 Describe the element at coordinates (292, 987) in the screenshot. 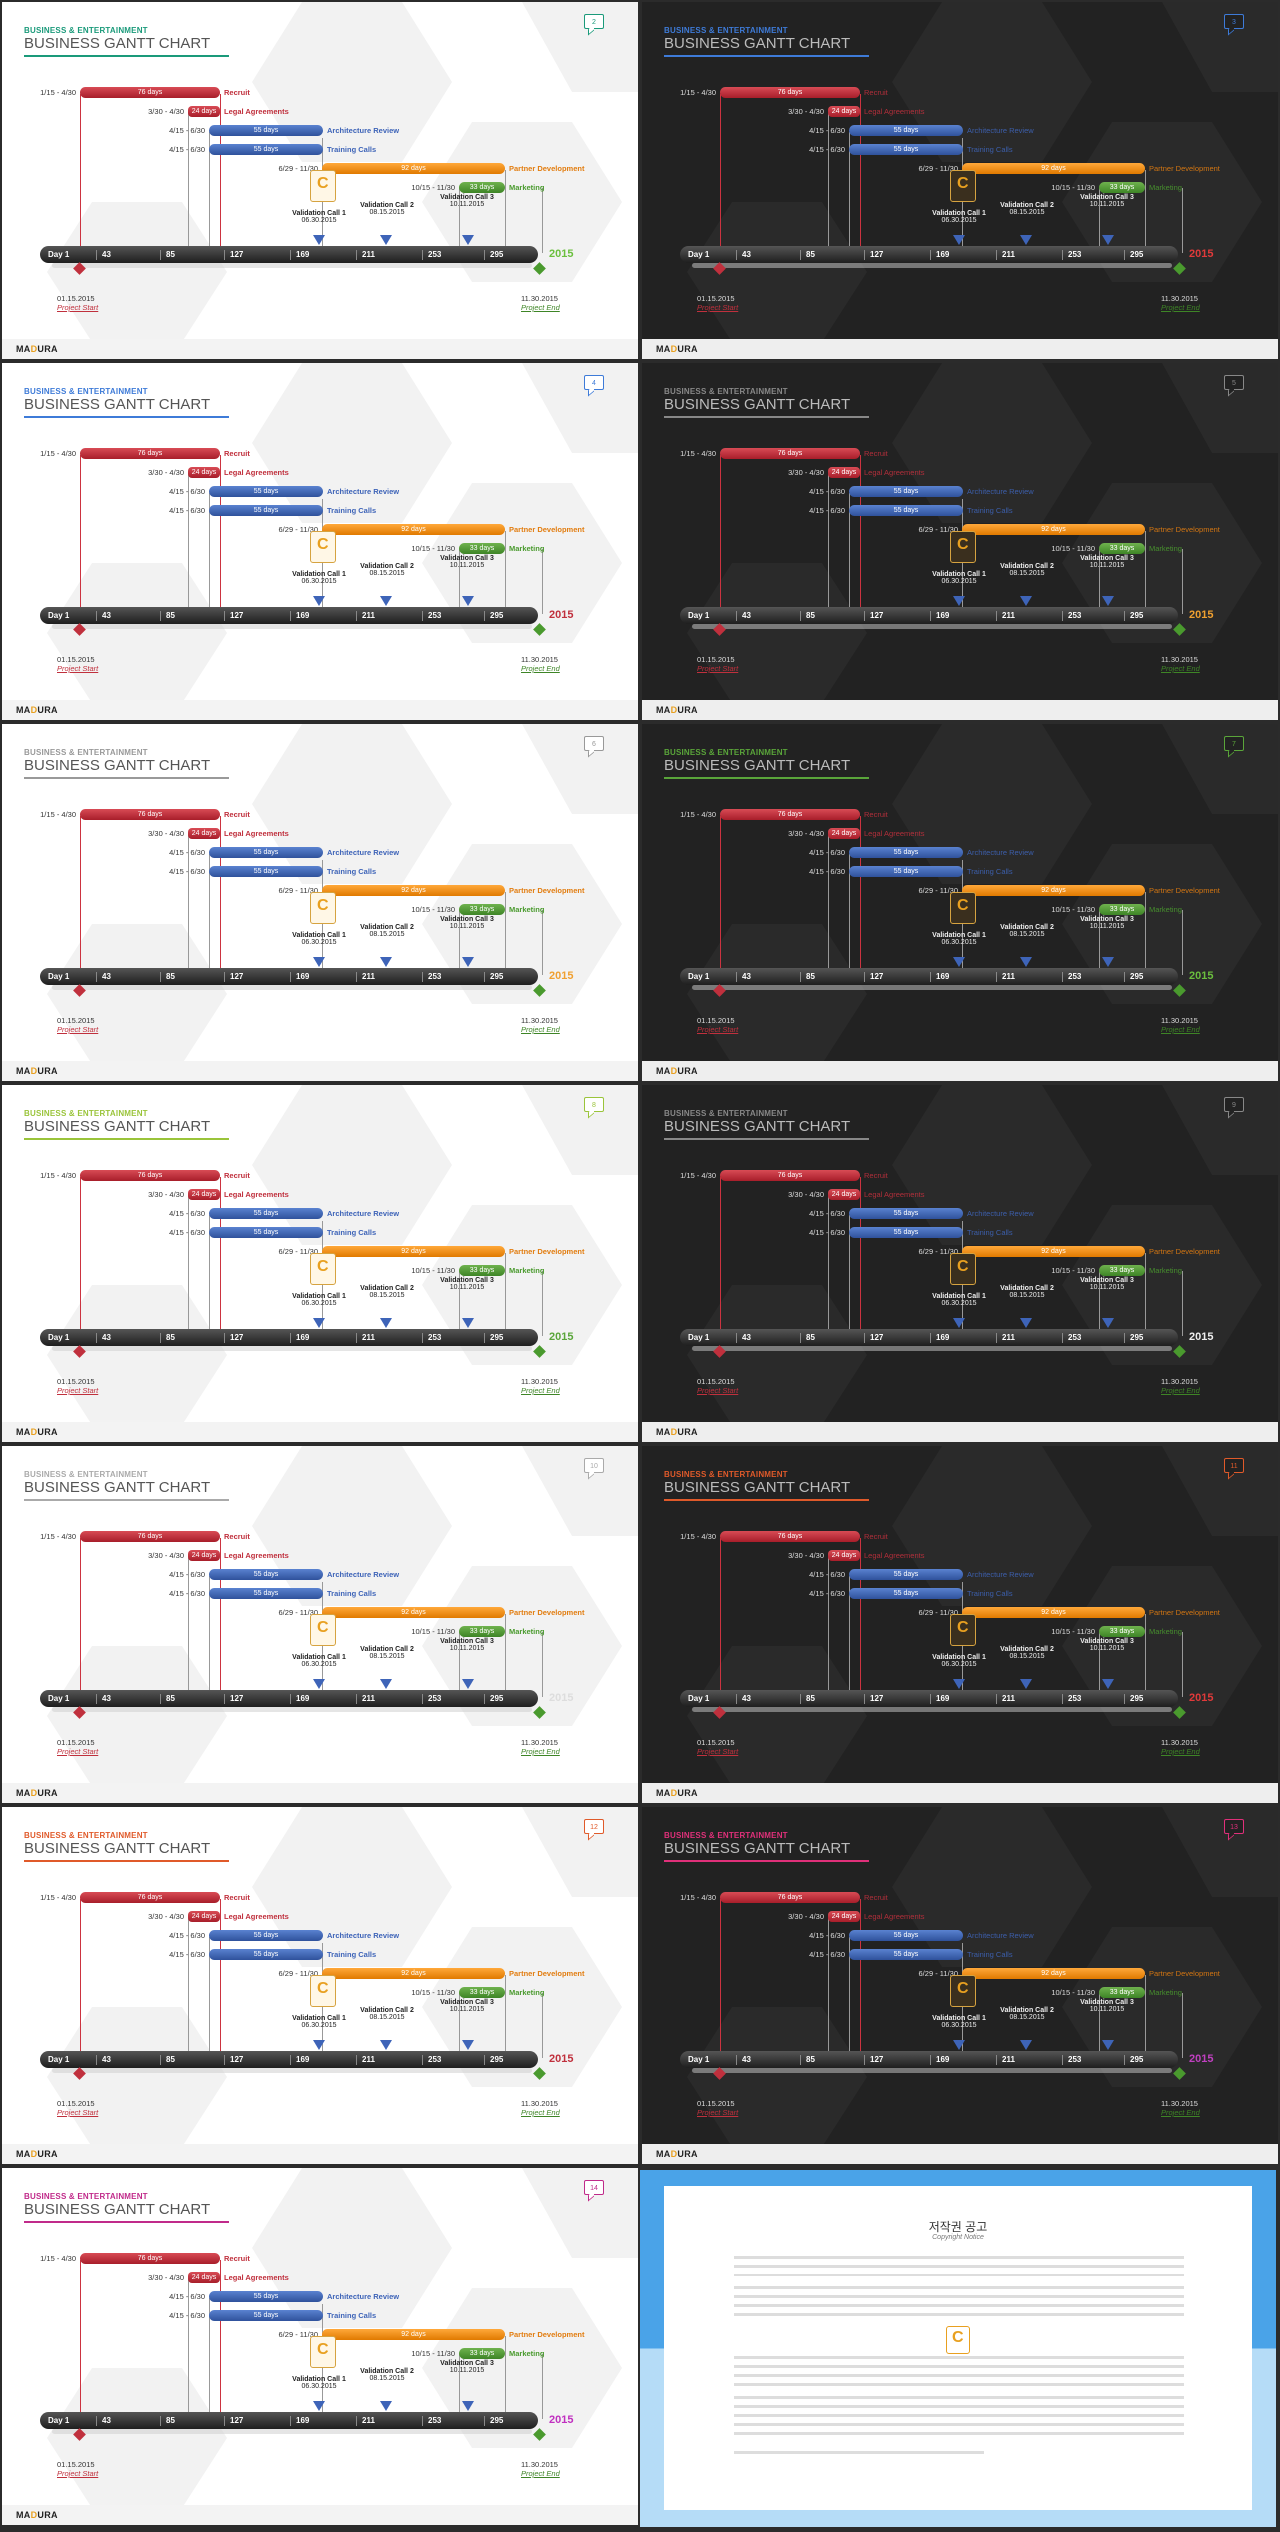

I see `axis-shadow` at that location.